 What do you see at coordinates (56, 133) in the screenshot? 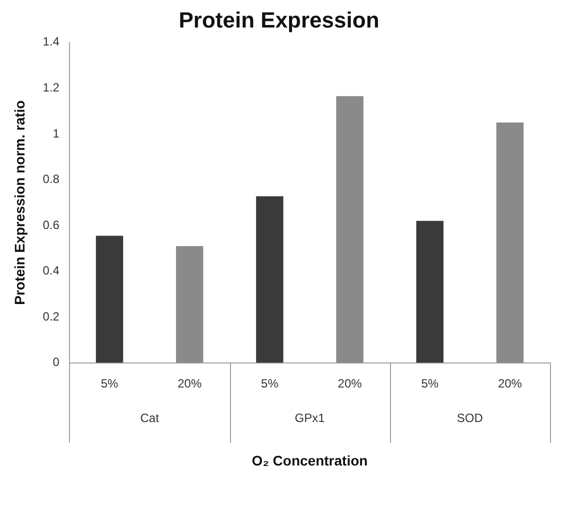
I see `y-tick-label: 1` at bounding box center [56, 133].